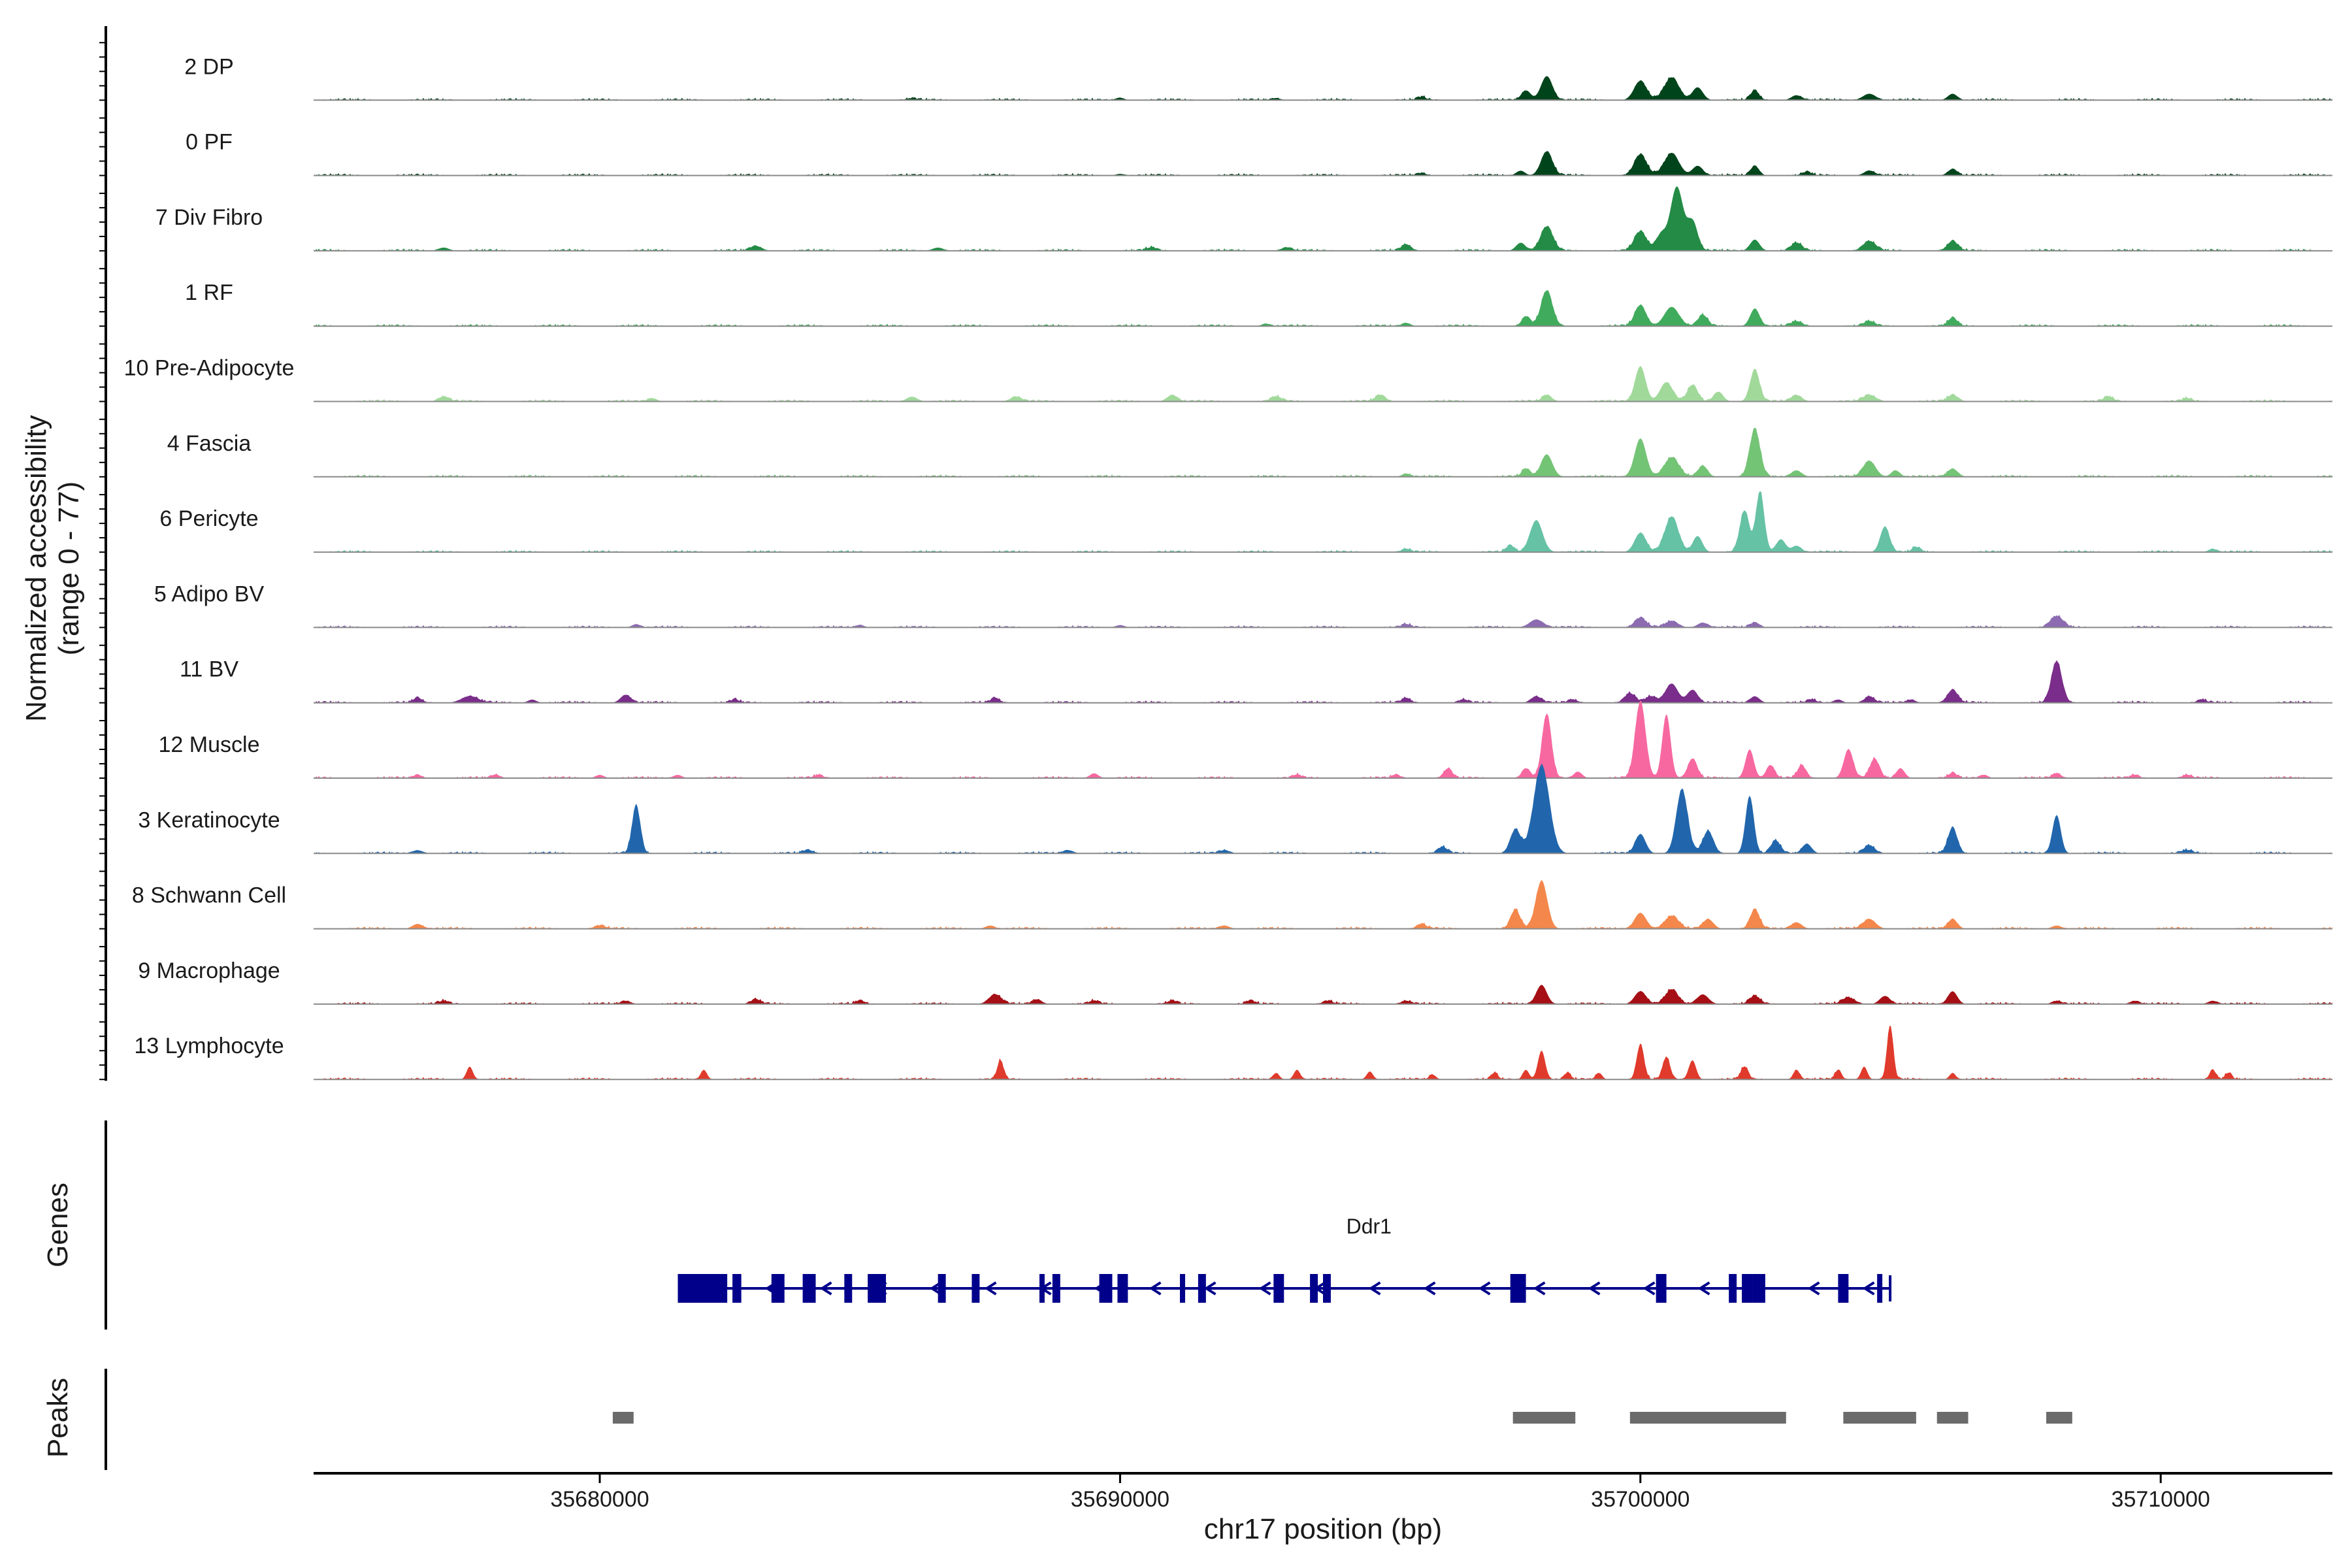 The width and height of the screenshot is (2352, 1568). I want to click on x-axis-label: chr17 position (bp), so click(1323, 1529).